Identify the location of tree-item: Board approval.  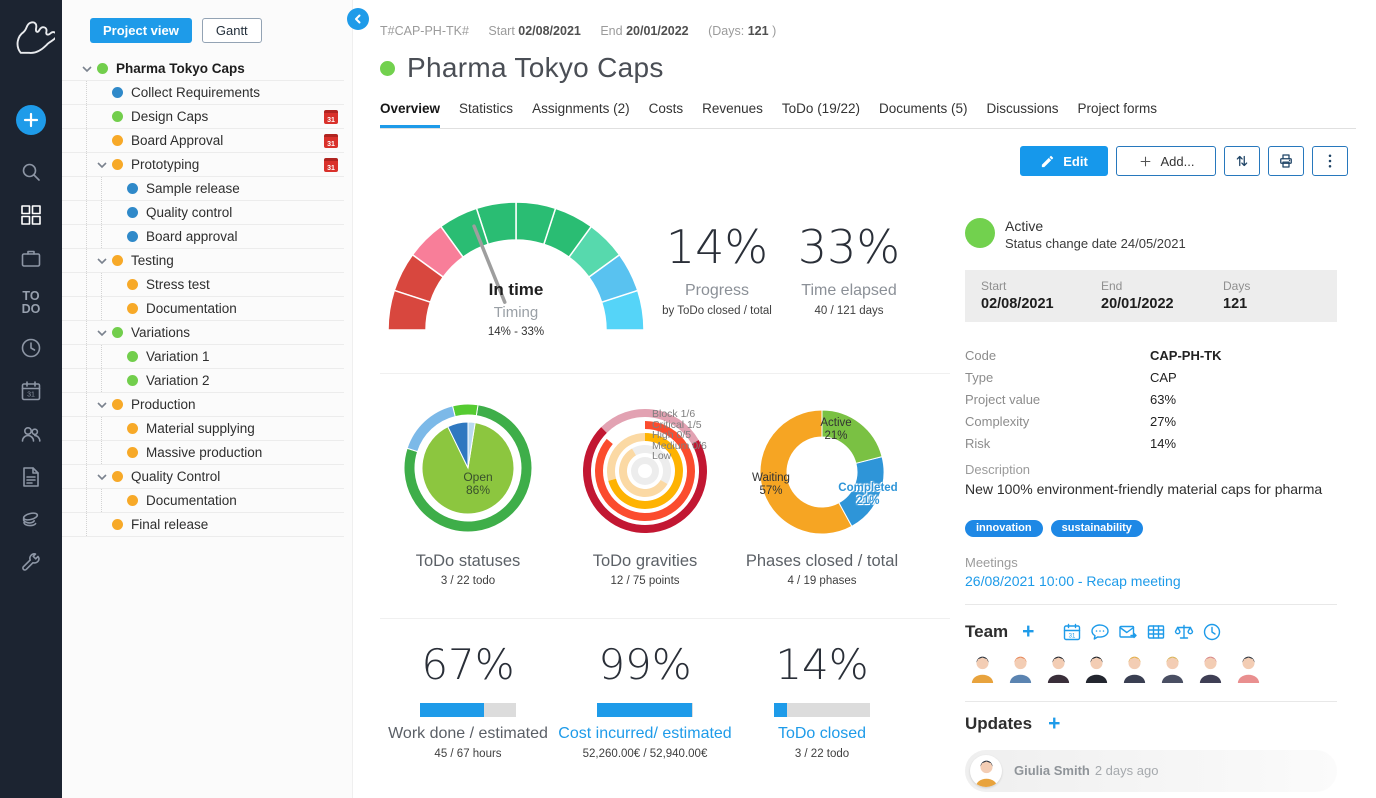
(203, 237).